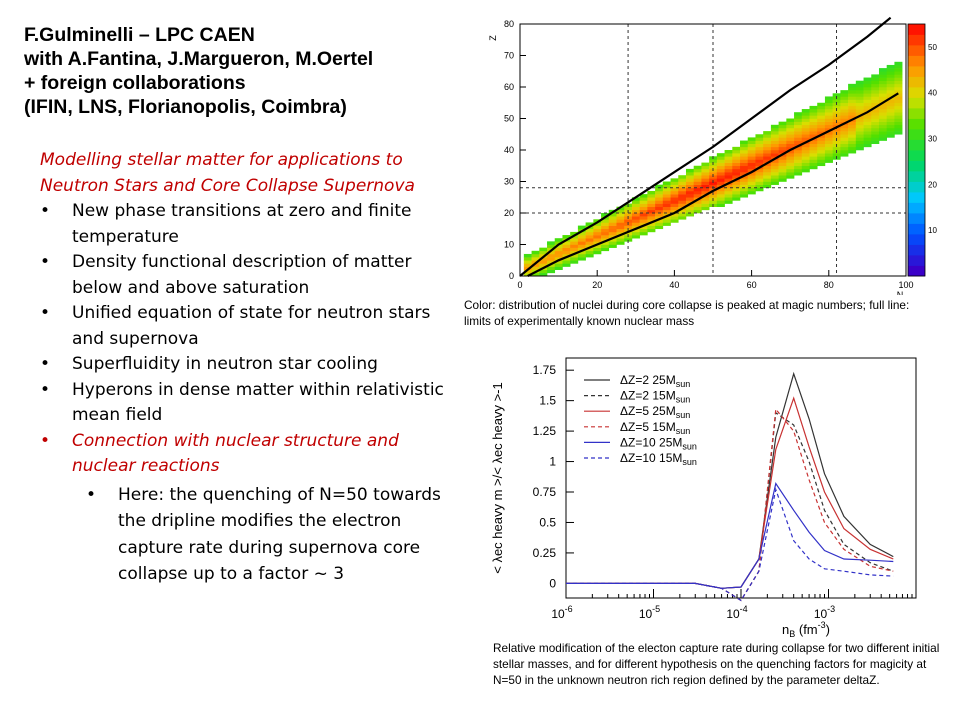  Describe the element at coordinates (547, 401) in the screenshot. I see `y-tick-label: 1.5` at that location.